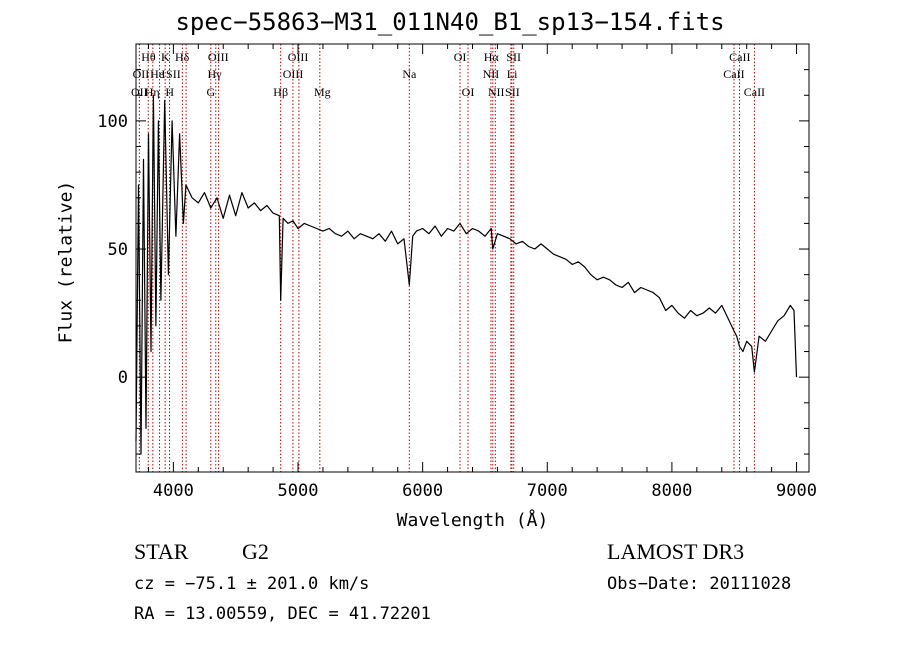 Image resolution: width=900 pixels, height=649 pixels. I want to click on line-label: Hβ, so click(280, 92).